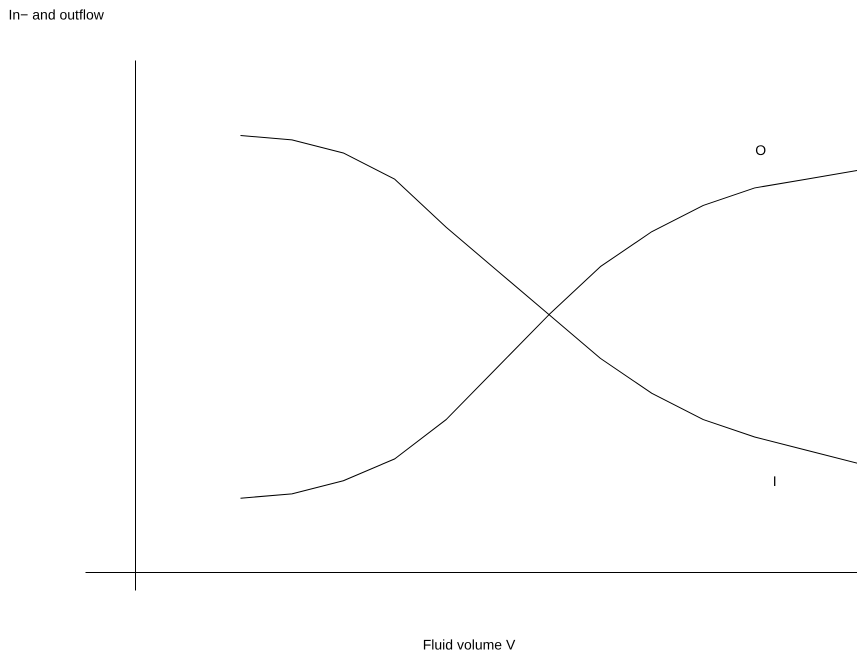 Image resolution: width=857 pixels, height=660 pixels. I want to click on x-axis-title: Fluid volume V, so click(469, 644).